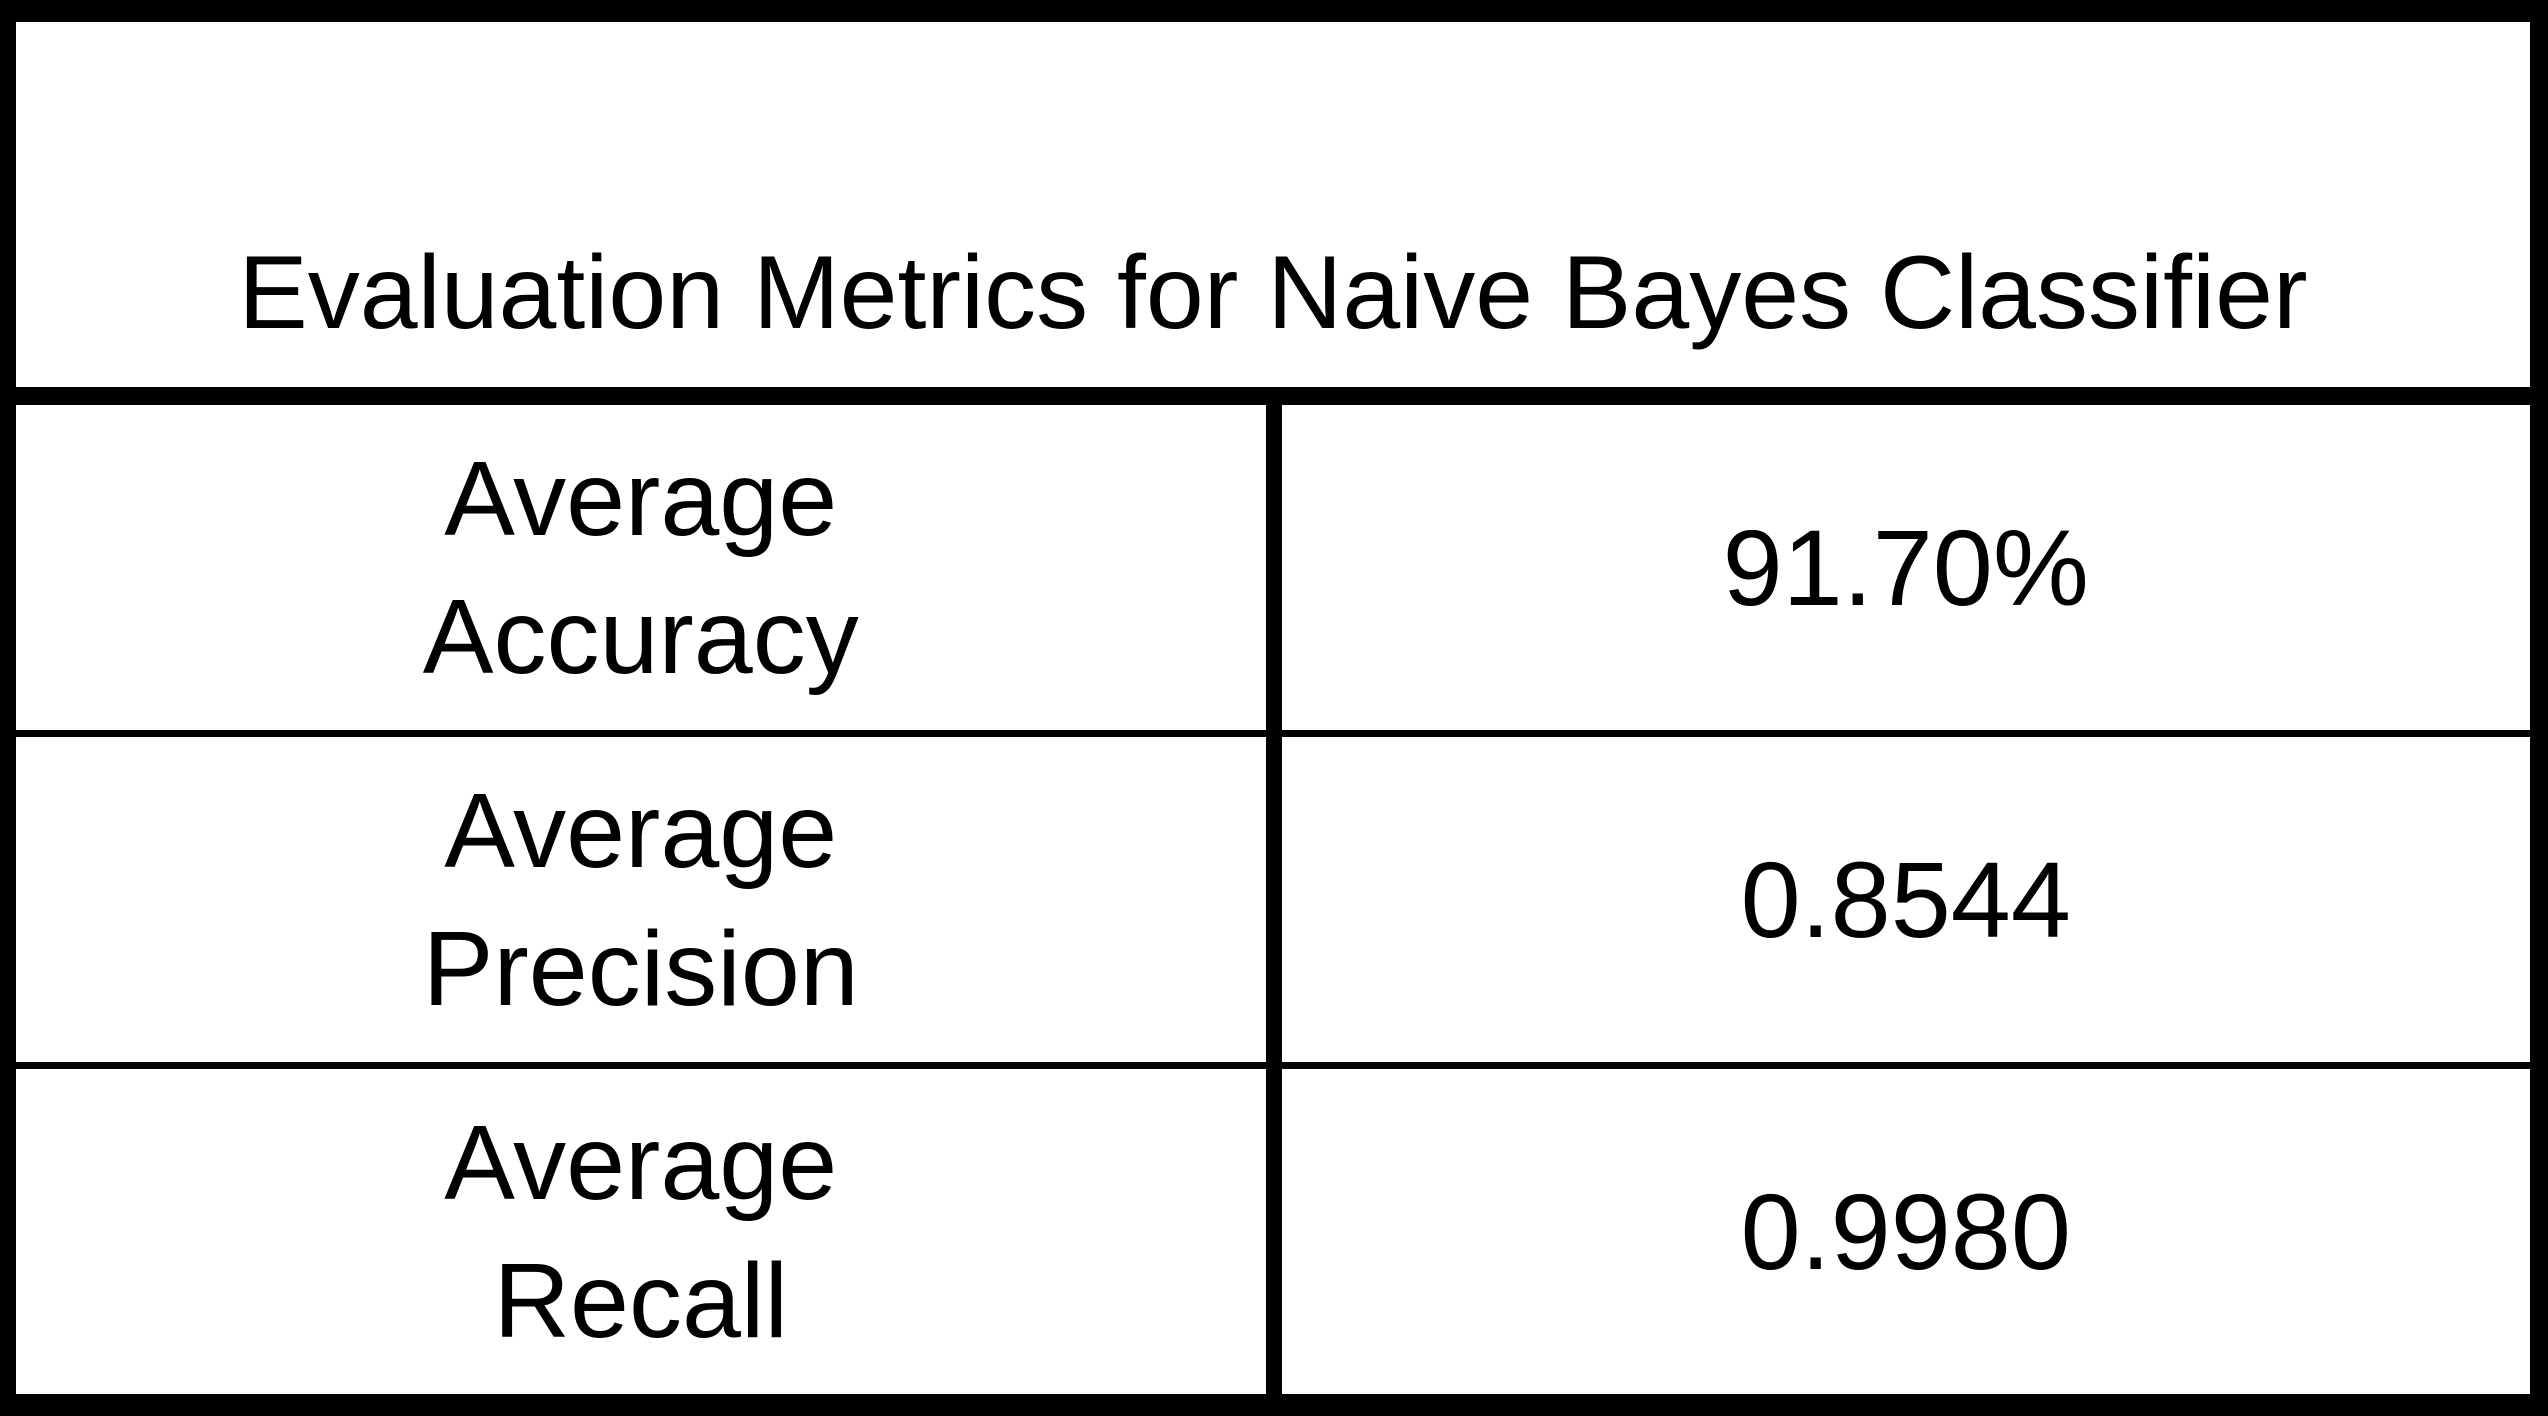 The width and height of the screenshot is (2548, 1416). What do you see at coordinates (1910, 566) in the screenshot?
I see `metric-value: 91.70%` at bounding box center [1910, 566].